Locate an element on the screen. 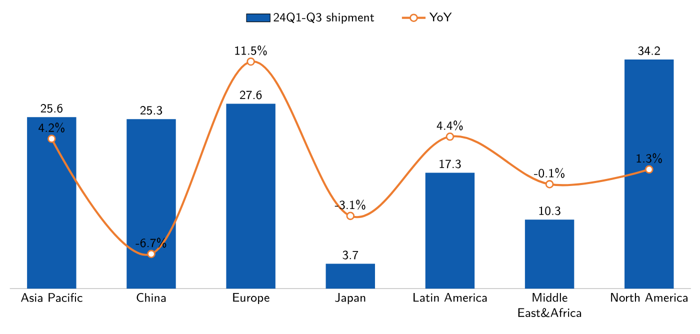 Image resolution: width=700 pixels, height=334 pixels. x-tick-label: Japan is located at coordinates (350, 298).